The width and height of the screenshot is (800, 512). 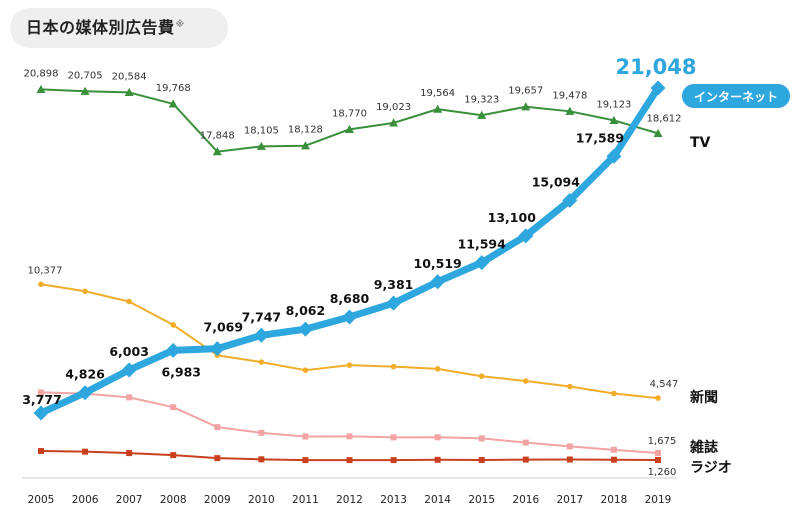 I want to click on tv-point-2007, so click(x=129, y=92).